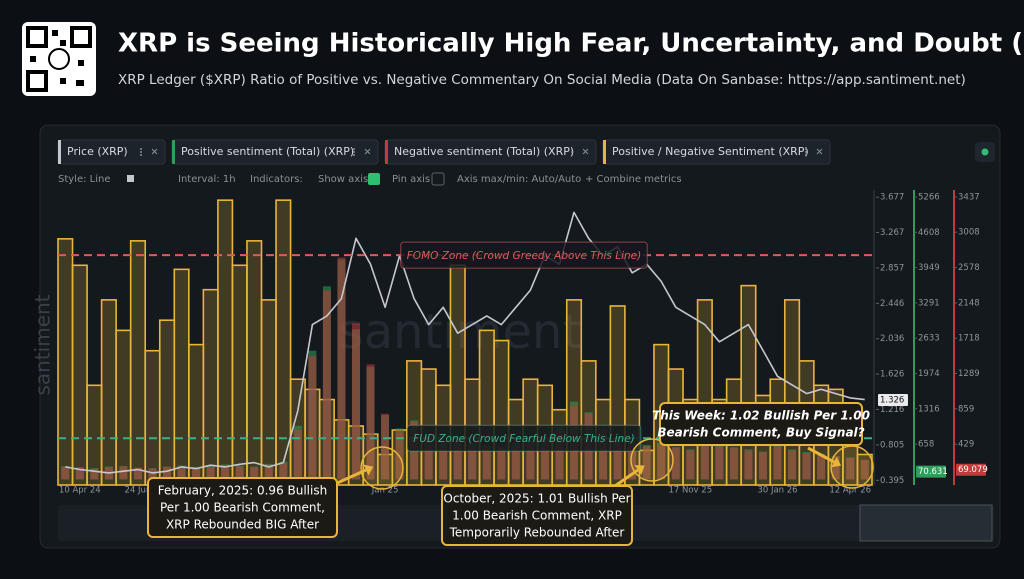  What do you see at coordinates (892, 375) in the screenshot?
I see `y-tick-label: 1.626` at bounding box center [892, 375].